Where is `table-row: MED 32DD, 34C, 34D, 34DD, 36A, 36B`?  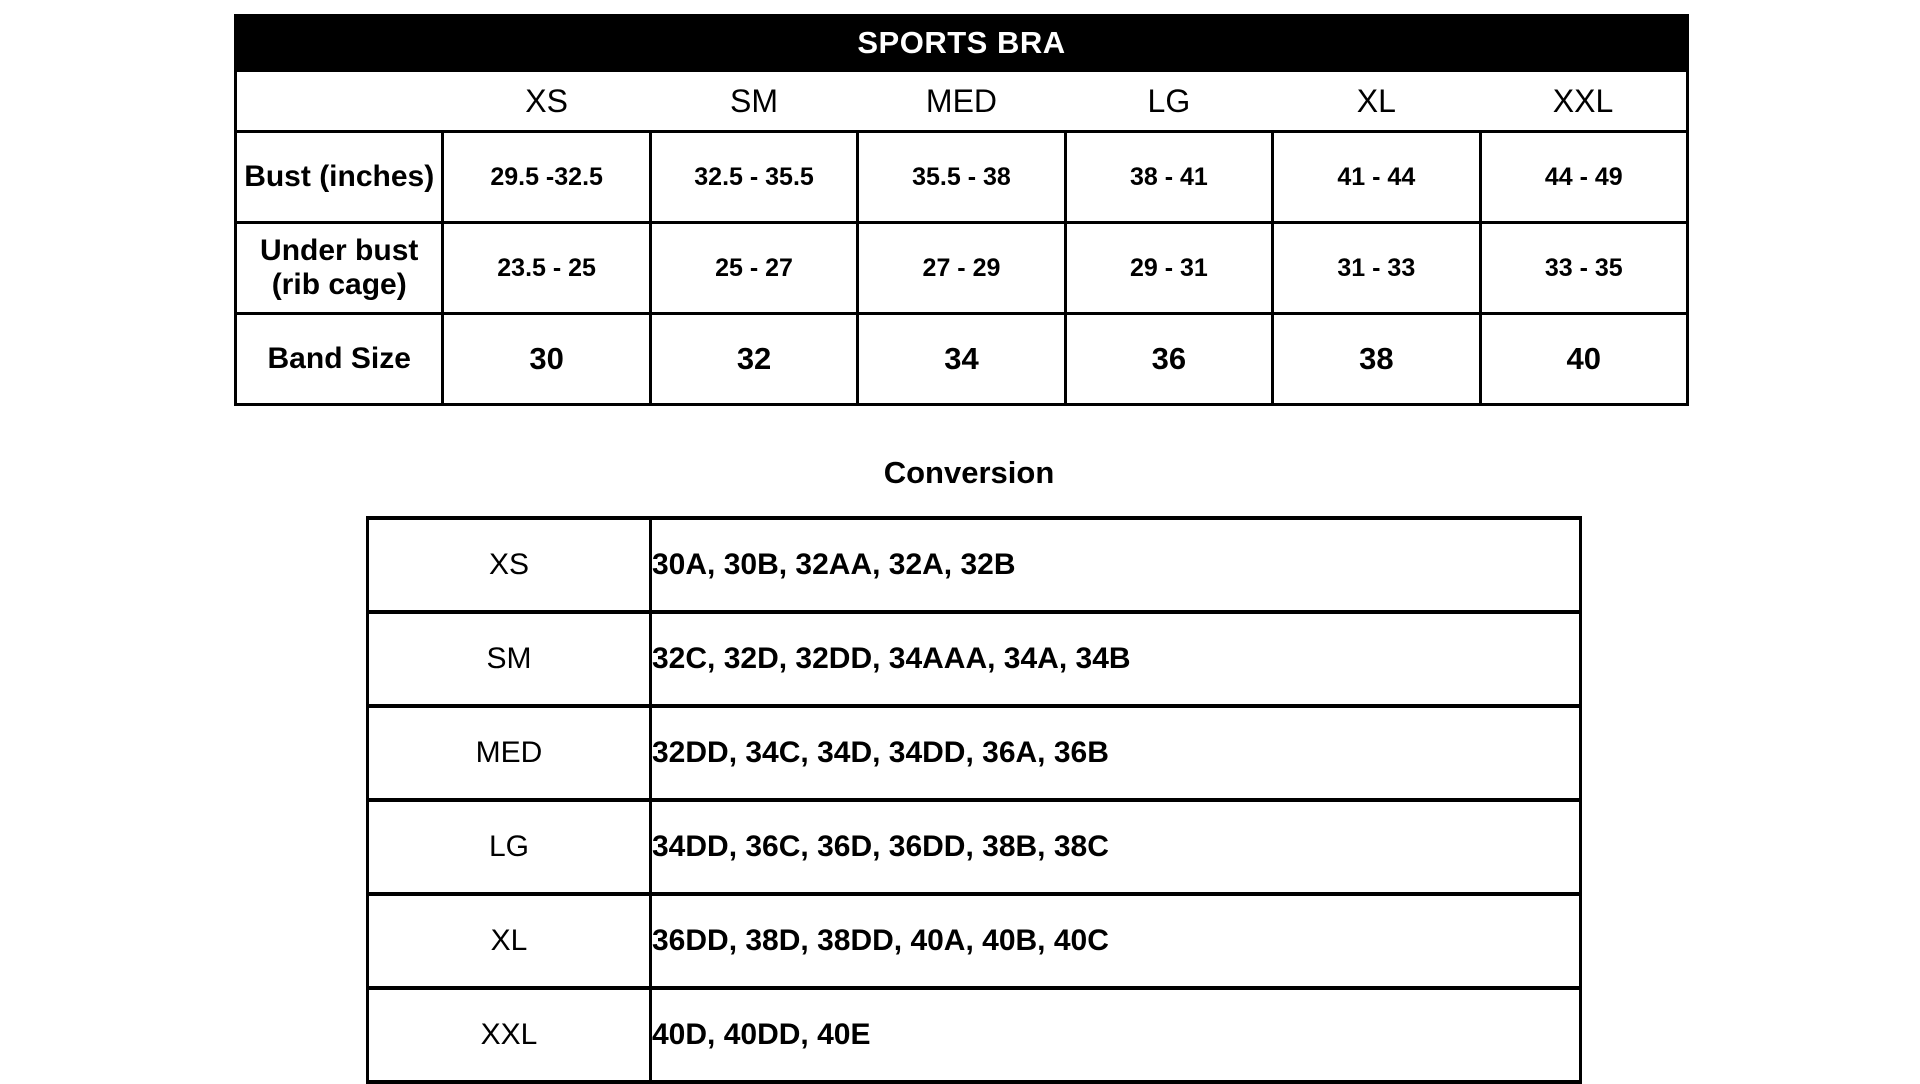 table-row: MED 32DD, 34C, 34D, 34DD, 36A, 36B is located at coordinates (974, 753).